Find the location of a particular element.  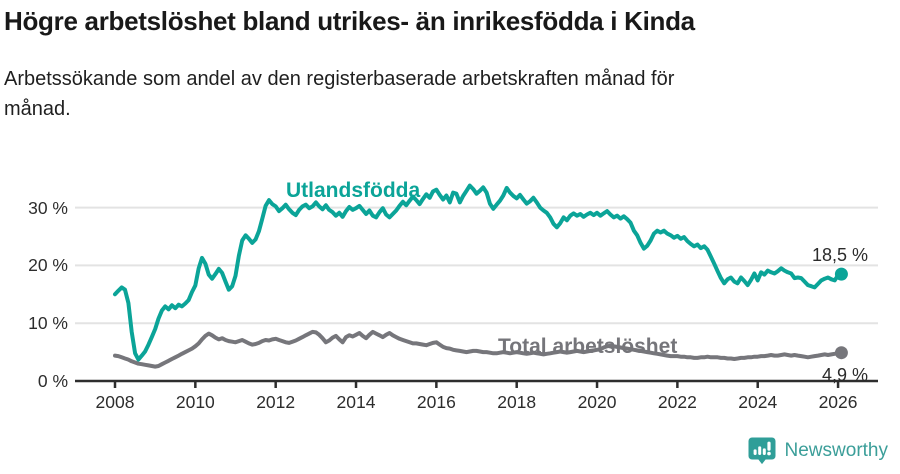

newsworthy-logo: Newsworthy is located at coordinates (817, 451).